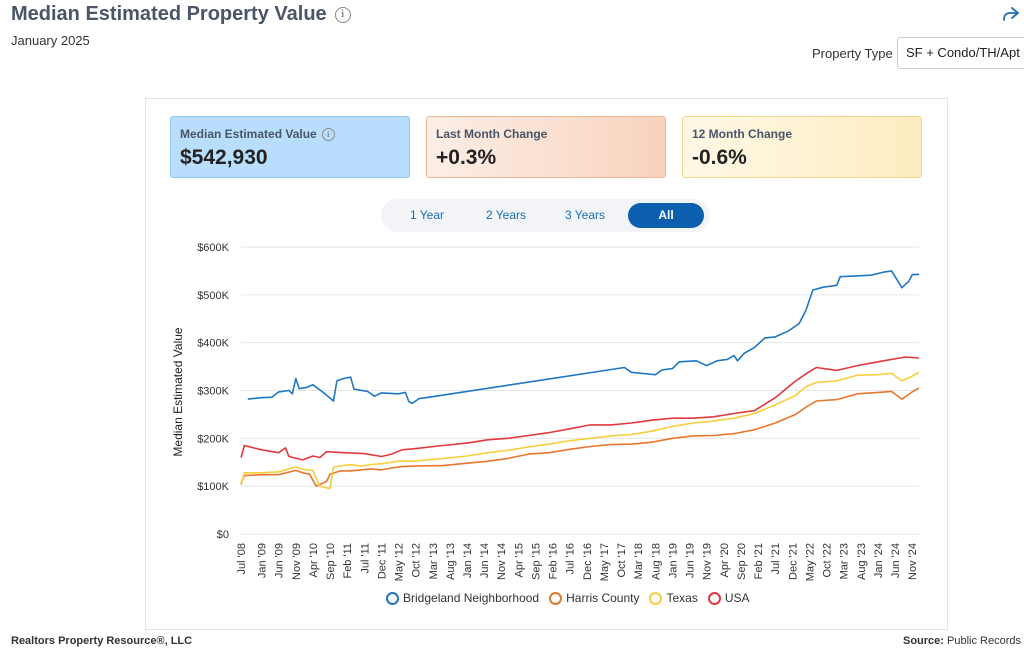  What do you see at coordinates (719, 157) in the screenshot?
I see `card-value: -0.6%` at bounding box center [719, 157].